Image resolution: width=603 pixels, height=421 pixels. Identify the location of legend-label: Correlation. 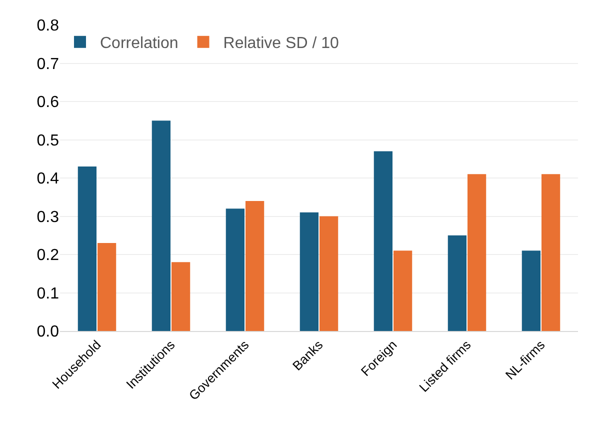
(139, 43).